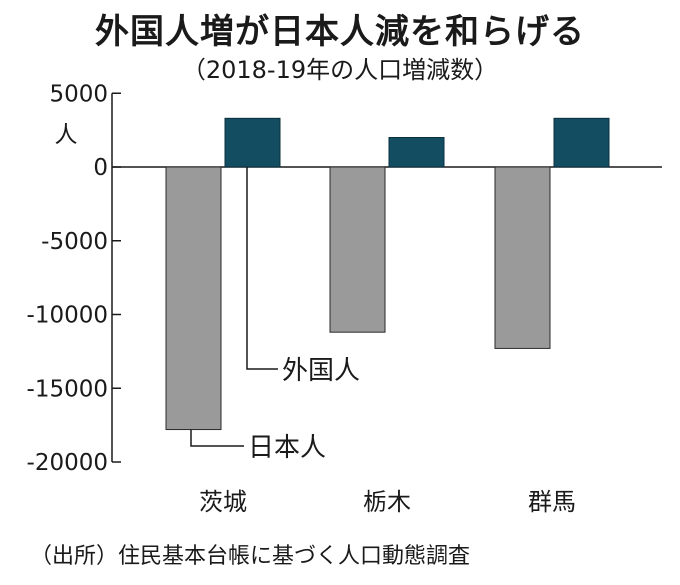 The width and height of the screenshot is (680, 585). What do you see at coordinates (67, 463) in the screenshot?
I see `y-tick-label: -20000` at bounding box center [67, 463].